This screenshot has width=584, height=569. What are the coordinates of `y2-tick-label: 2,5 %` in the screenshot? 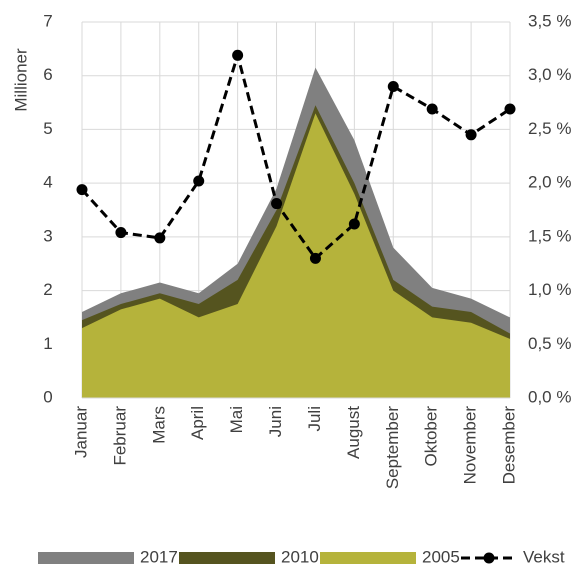 It's located at (549, 128).